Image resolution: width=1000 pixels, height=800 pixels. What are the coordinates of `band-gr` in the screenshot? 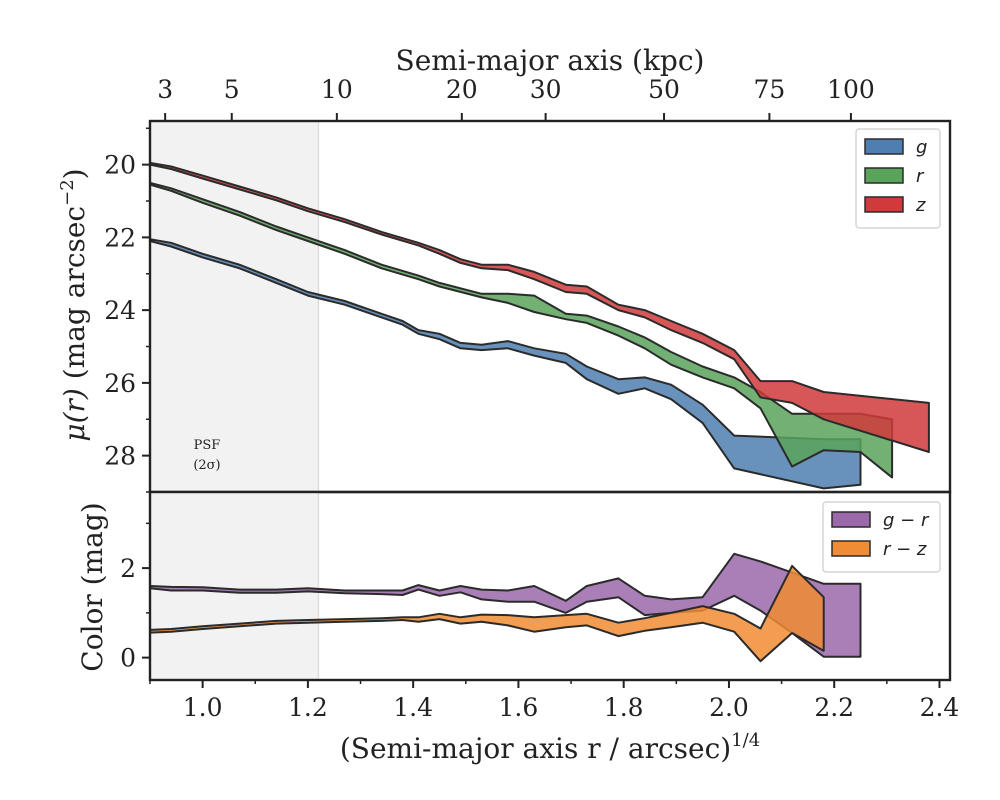 It's located at (505, 605).